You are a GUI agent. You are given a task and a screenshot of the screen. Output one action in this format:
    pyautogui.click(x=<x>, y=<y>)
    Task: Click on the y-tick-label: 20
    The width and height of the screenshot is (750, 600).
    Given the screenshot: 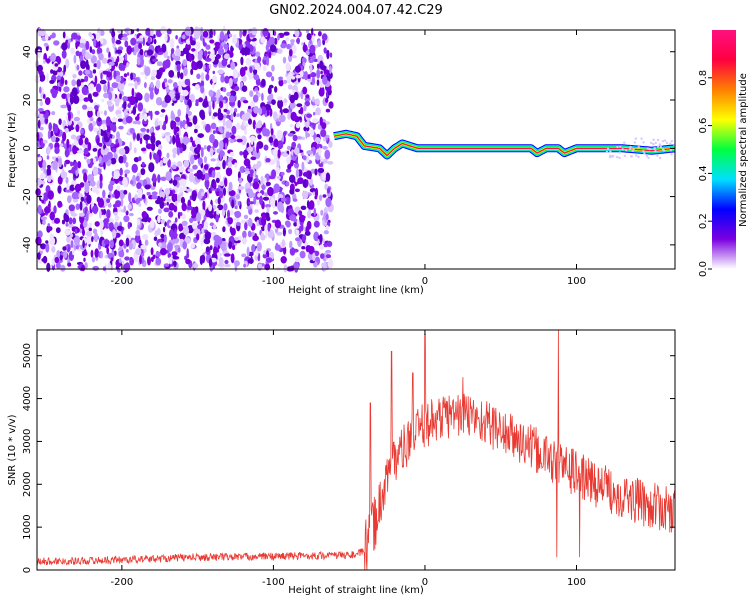 What is the action you would take?
    pyautogui.click(x=27, y=100)
    